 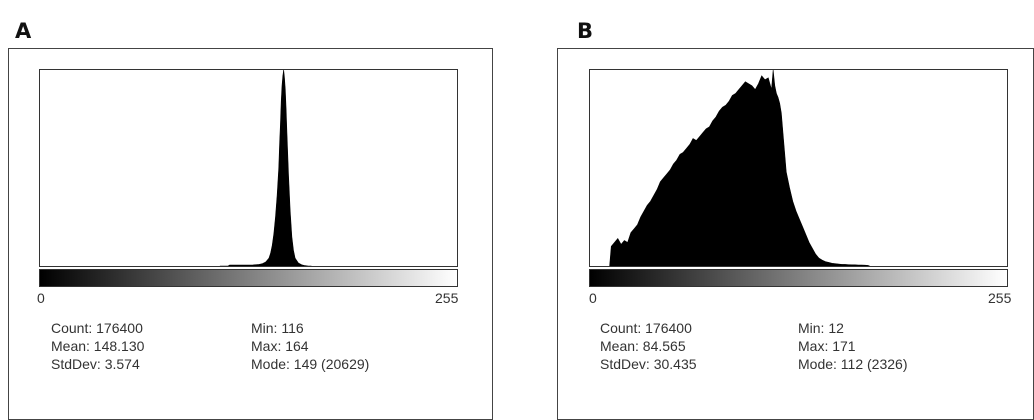 I want to click on panel-label-a: A, so click(x=23, y=31).